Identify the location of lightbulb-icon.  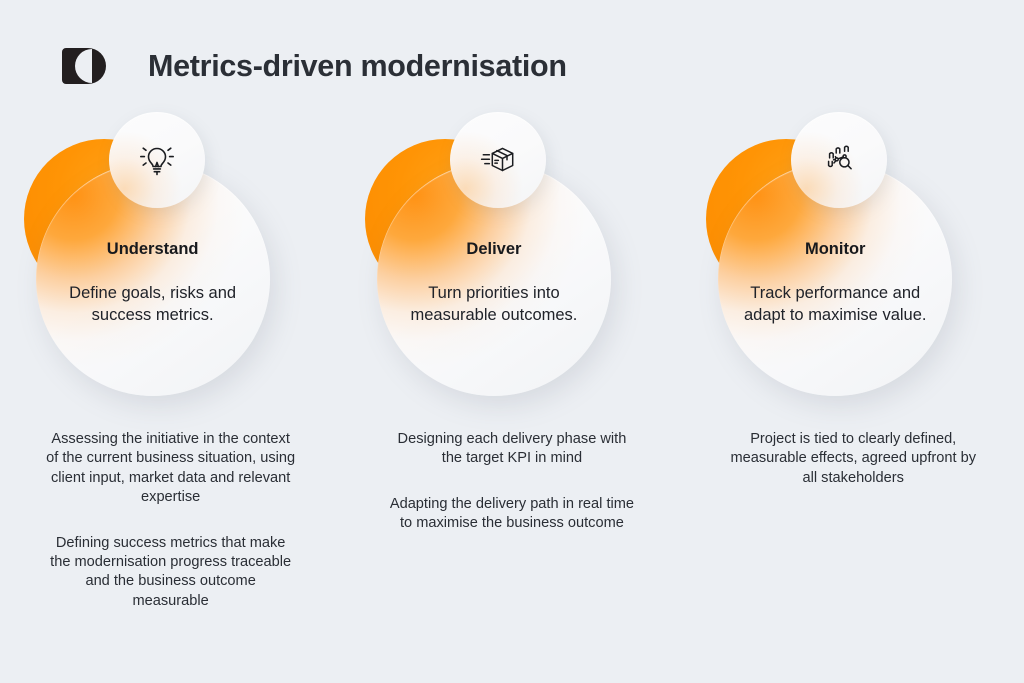
(157, 160).